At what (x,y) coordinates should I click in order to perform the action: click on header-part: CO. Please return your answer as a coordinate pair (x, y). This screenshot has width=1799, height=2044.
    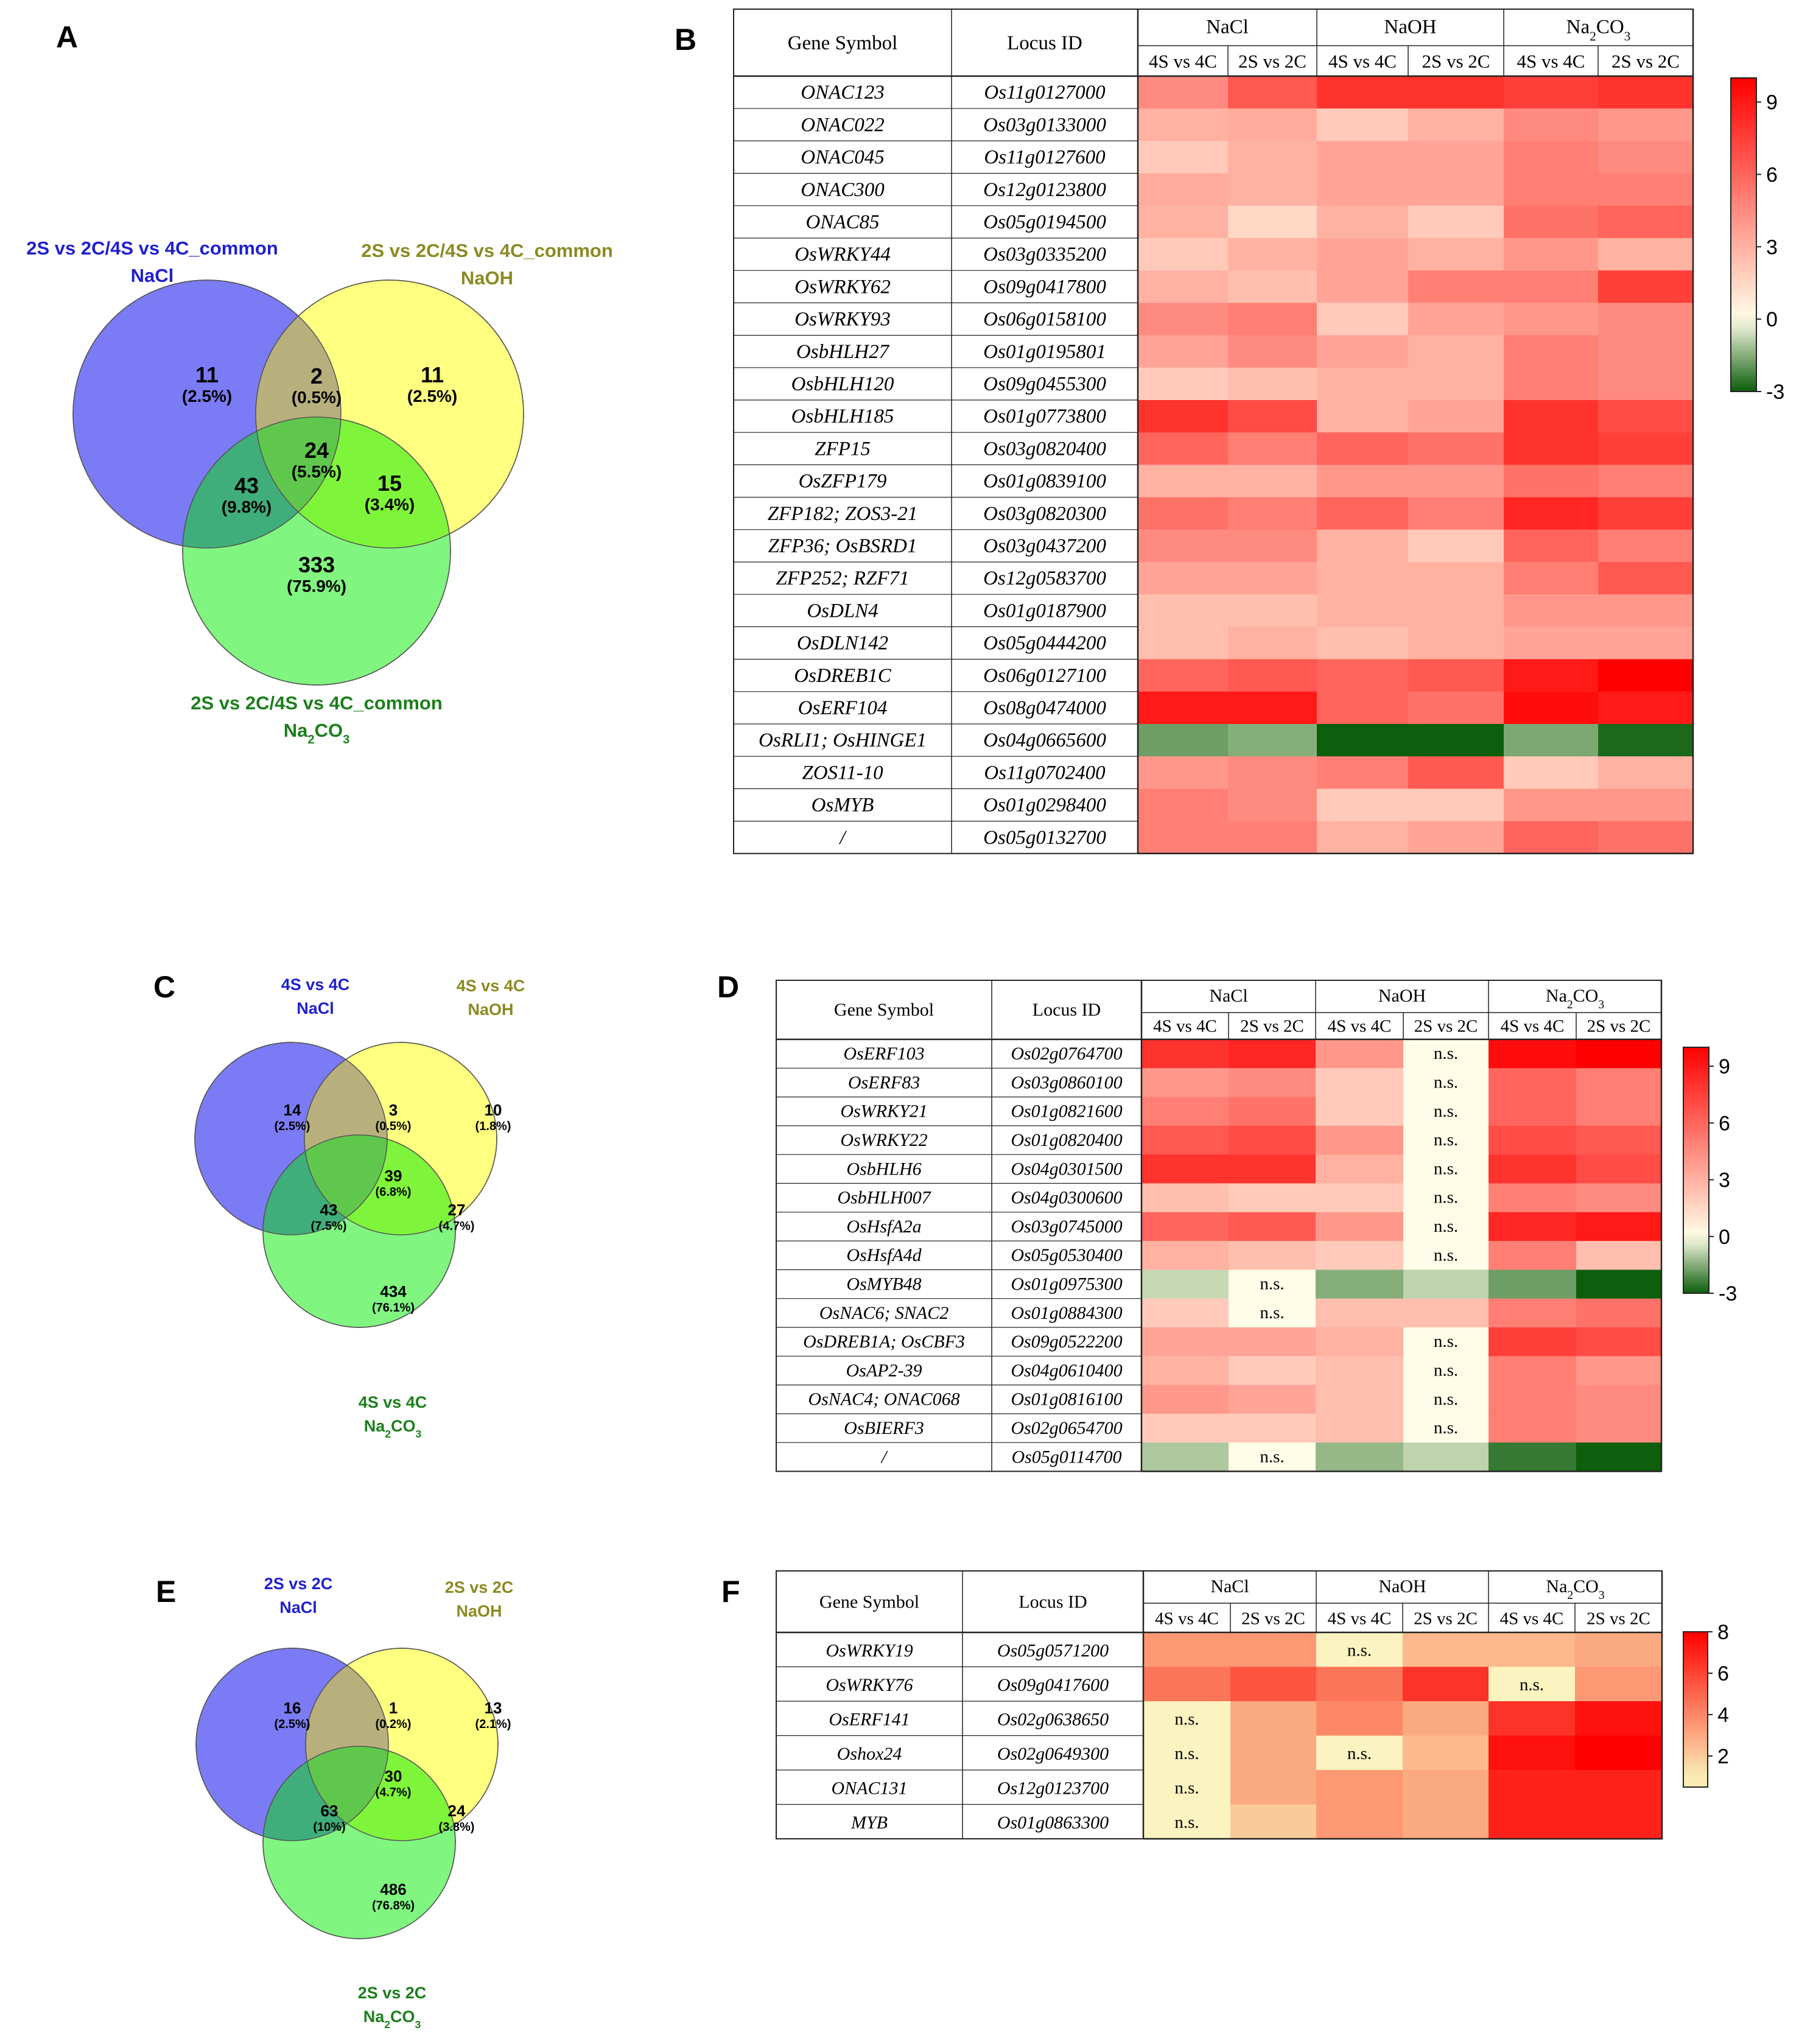
    Looking at the image, I should click on (1610, 27).